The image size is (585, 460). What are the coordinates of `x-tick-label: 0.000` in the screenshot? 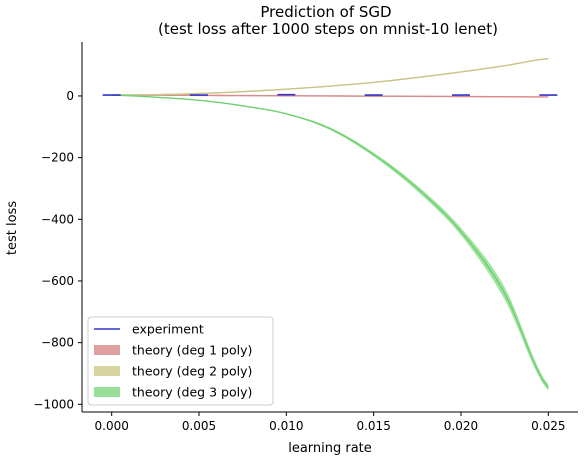 It's located at (112, 426).